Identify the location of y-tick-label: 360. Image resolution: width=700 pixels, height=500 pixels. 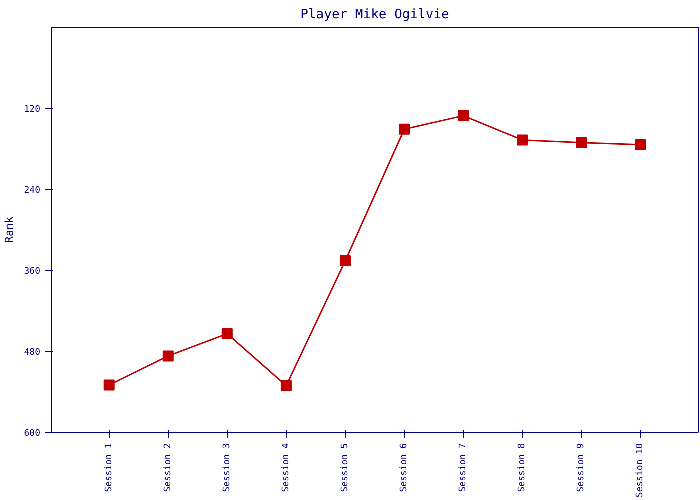
(32, 272).